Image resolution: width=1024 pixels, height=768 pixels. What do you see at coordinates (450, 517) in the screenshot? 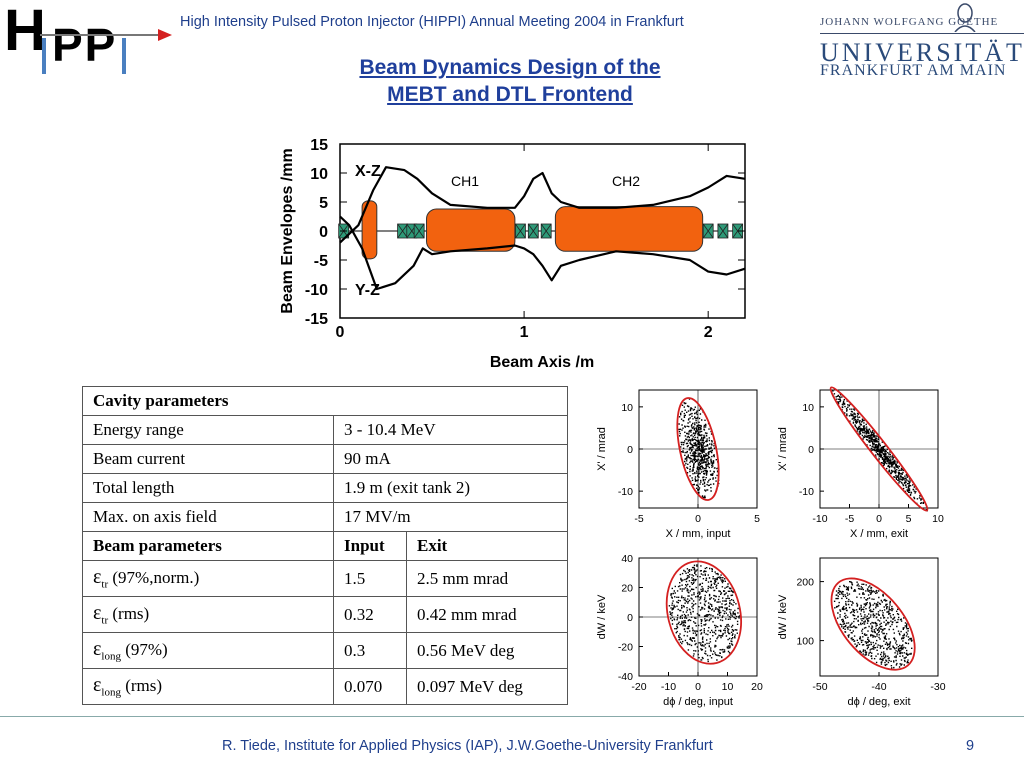
I see `cavity-param-value: 17 MV/m` at bounding box center [450, 517].